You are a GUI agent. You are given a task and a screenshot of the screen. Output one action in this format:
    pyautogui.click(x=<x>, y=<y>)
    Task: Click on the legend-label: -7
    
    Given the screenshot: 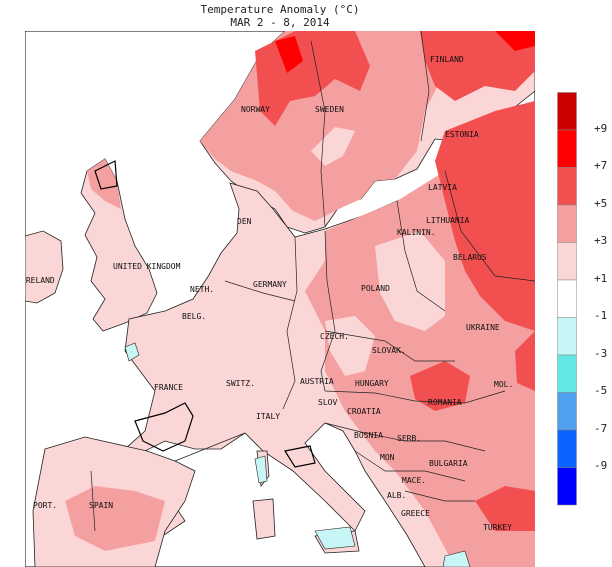 What is the action you would take?
    pyautogui.click(x=601, y=428)
    